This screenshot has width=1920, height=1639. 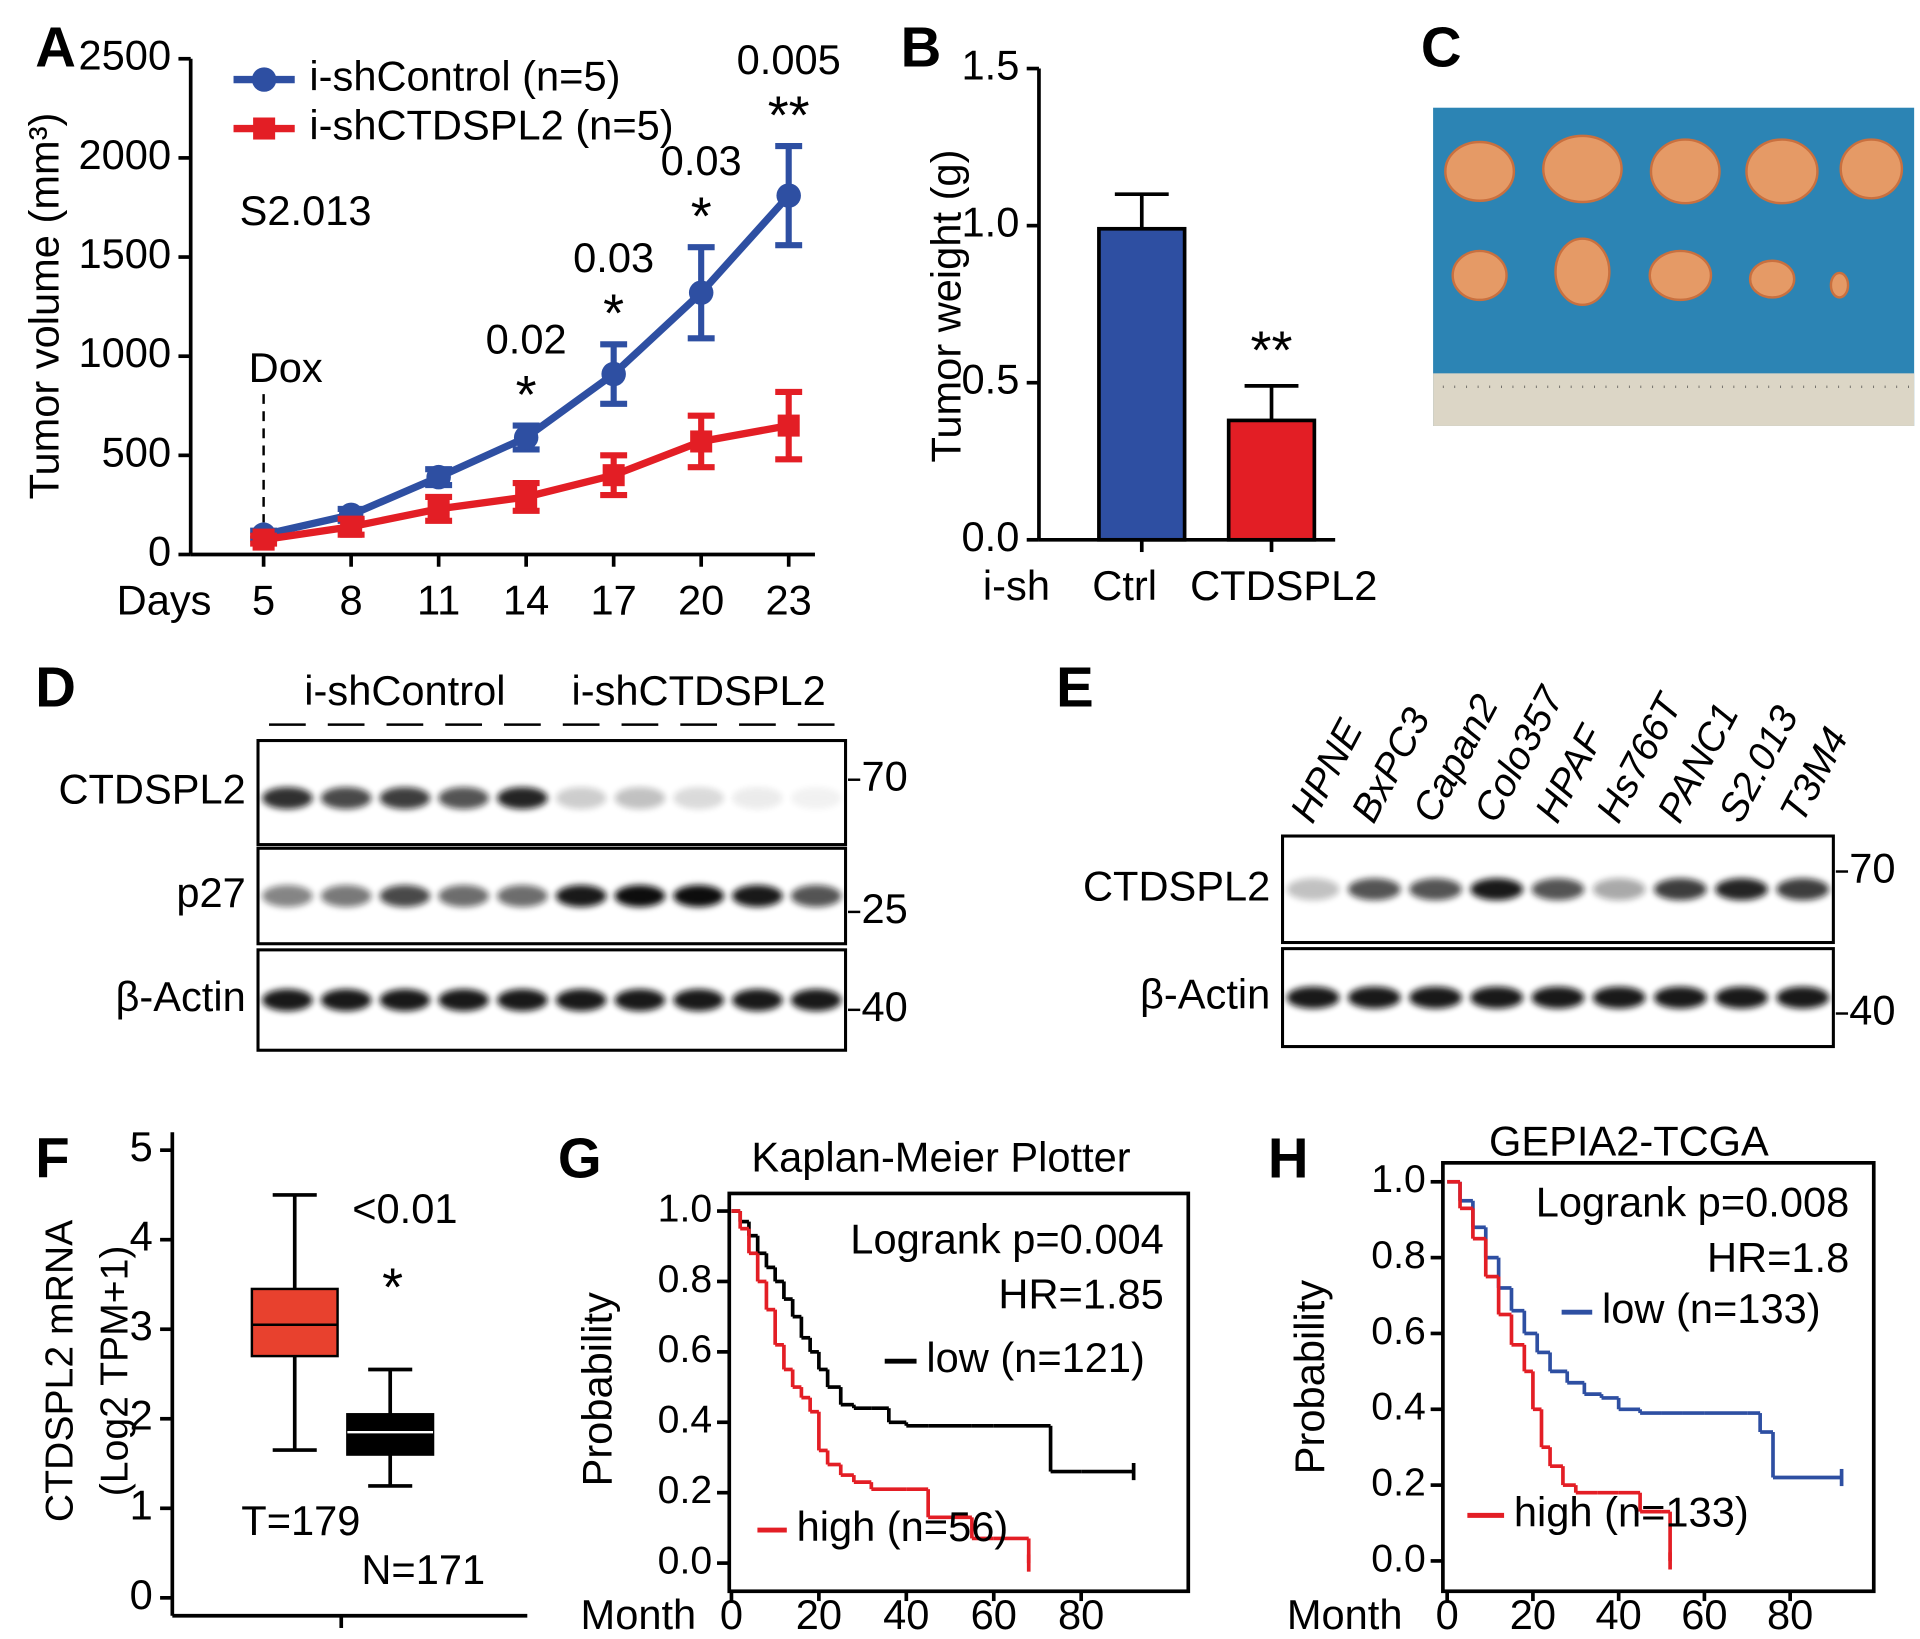 I want to click on bar, so click(x=1271, y=480).